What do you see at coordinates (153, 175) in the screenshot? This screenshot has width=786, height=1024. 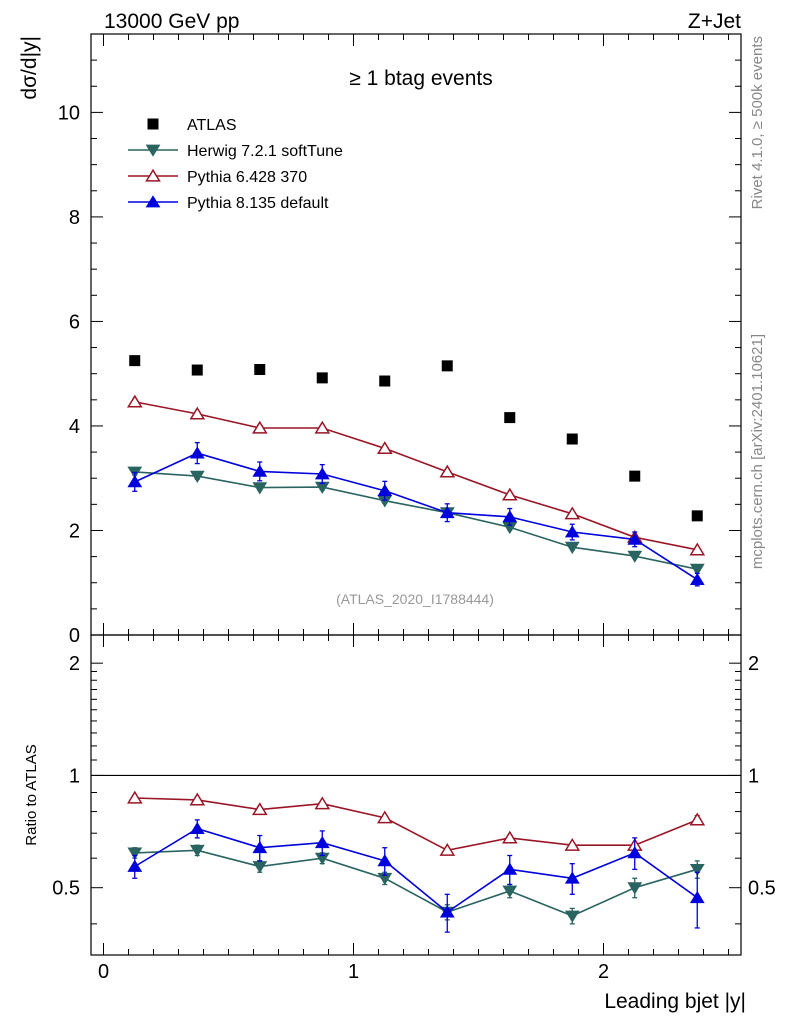 I see `legend-marker-pythia6` at bounding box center [153, 175].